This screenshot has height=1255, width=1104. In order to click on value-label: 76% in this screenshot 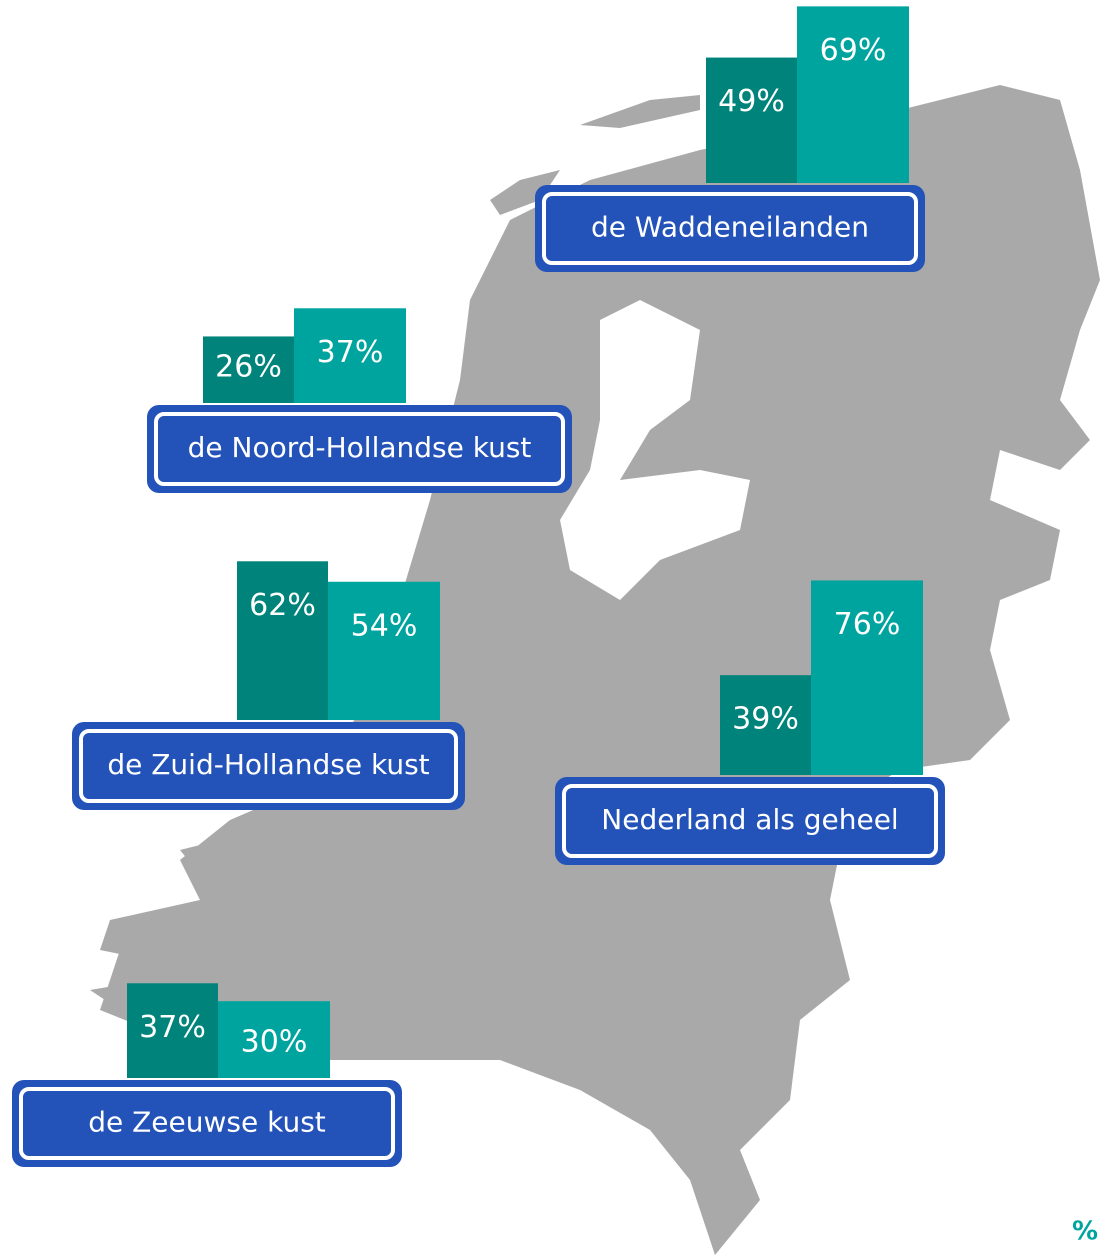, I will do `click(867, 624)`.